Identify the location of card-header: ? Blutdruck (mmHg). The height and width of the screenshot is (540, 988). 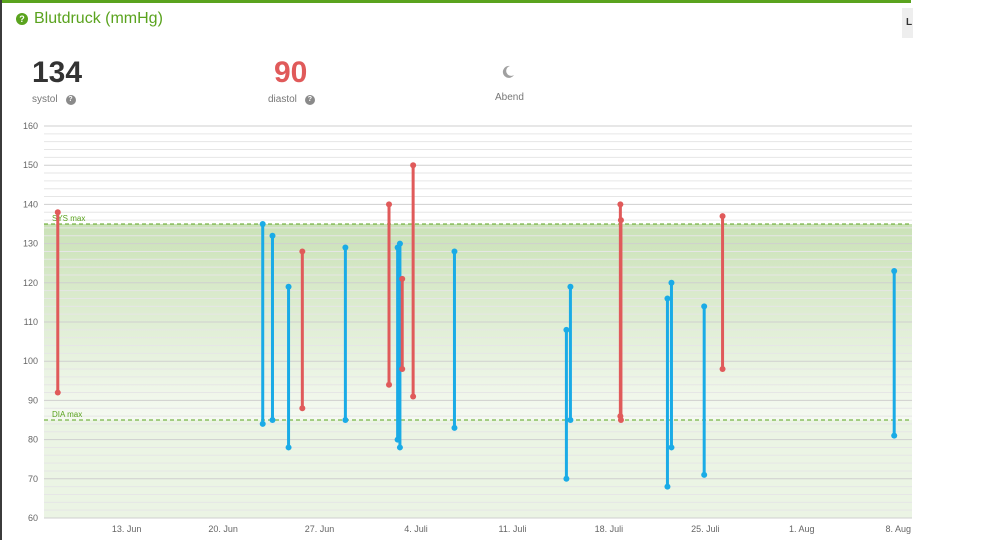
(89, 19).